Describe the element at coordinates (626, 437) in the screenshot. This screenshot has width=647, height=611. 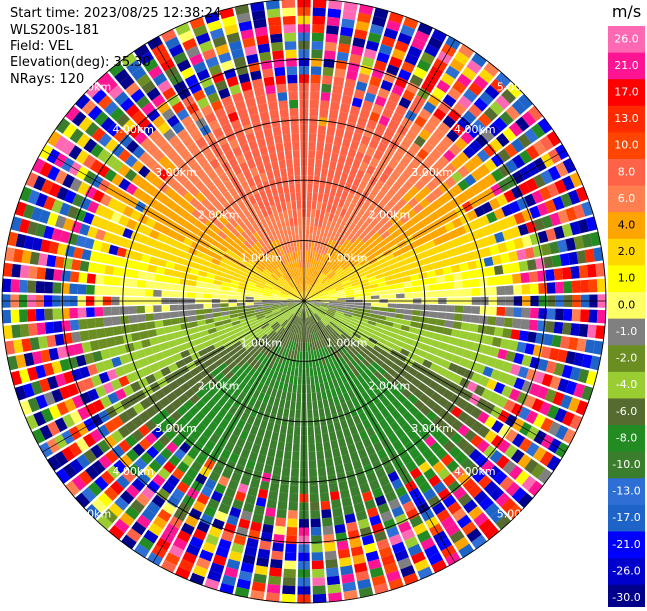
I see `colorbar-tick-label: -8.0` at that location.